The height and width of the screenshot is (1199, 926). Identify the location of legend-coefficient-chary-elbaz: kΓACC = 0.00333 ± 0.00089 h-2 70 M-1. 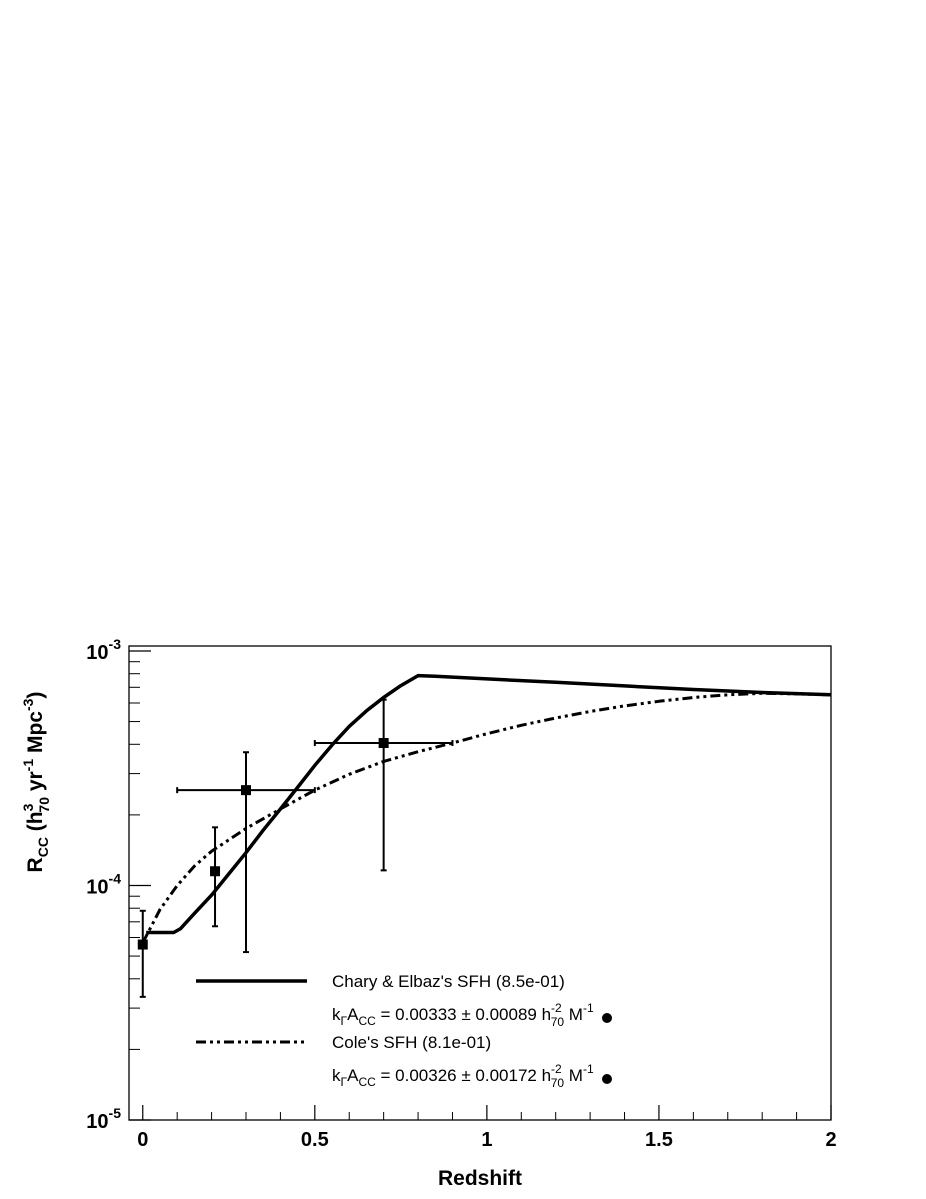
(463, 1015).